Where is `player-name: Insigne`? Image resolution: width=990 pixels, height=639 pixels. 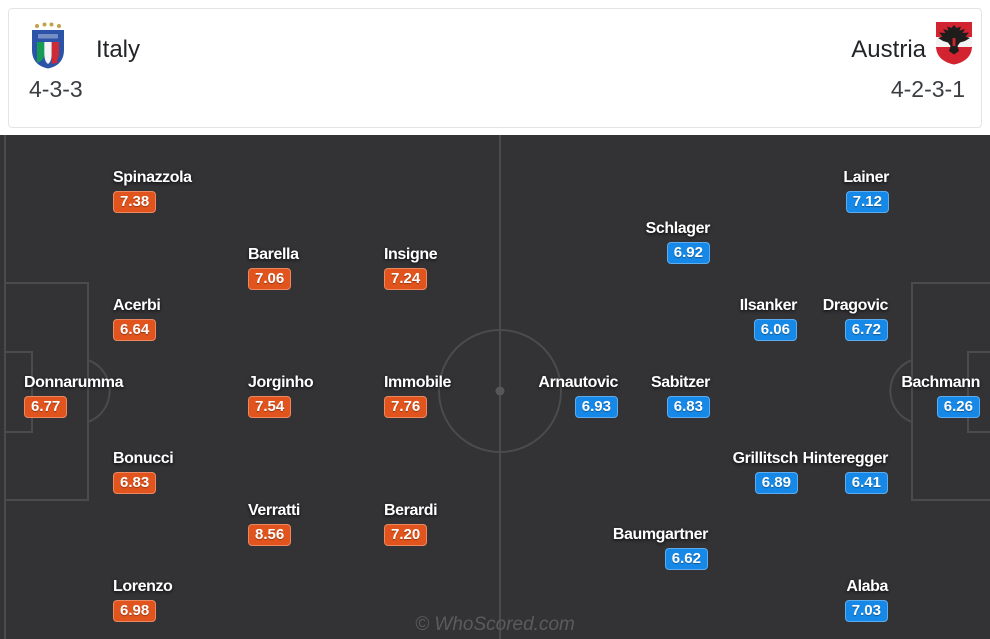
player-name: Insigne is located at coordinates (411, 254).